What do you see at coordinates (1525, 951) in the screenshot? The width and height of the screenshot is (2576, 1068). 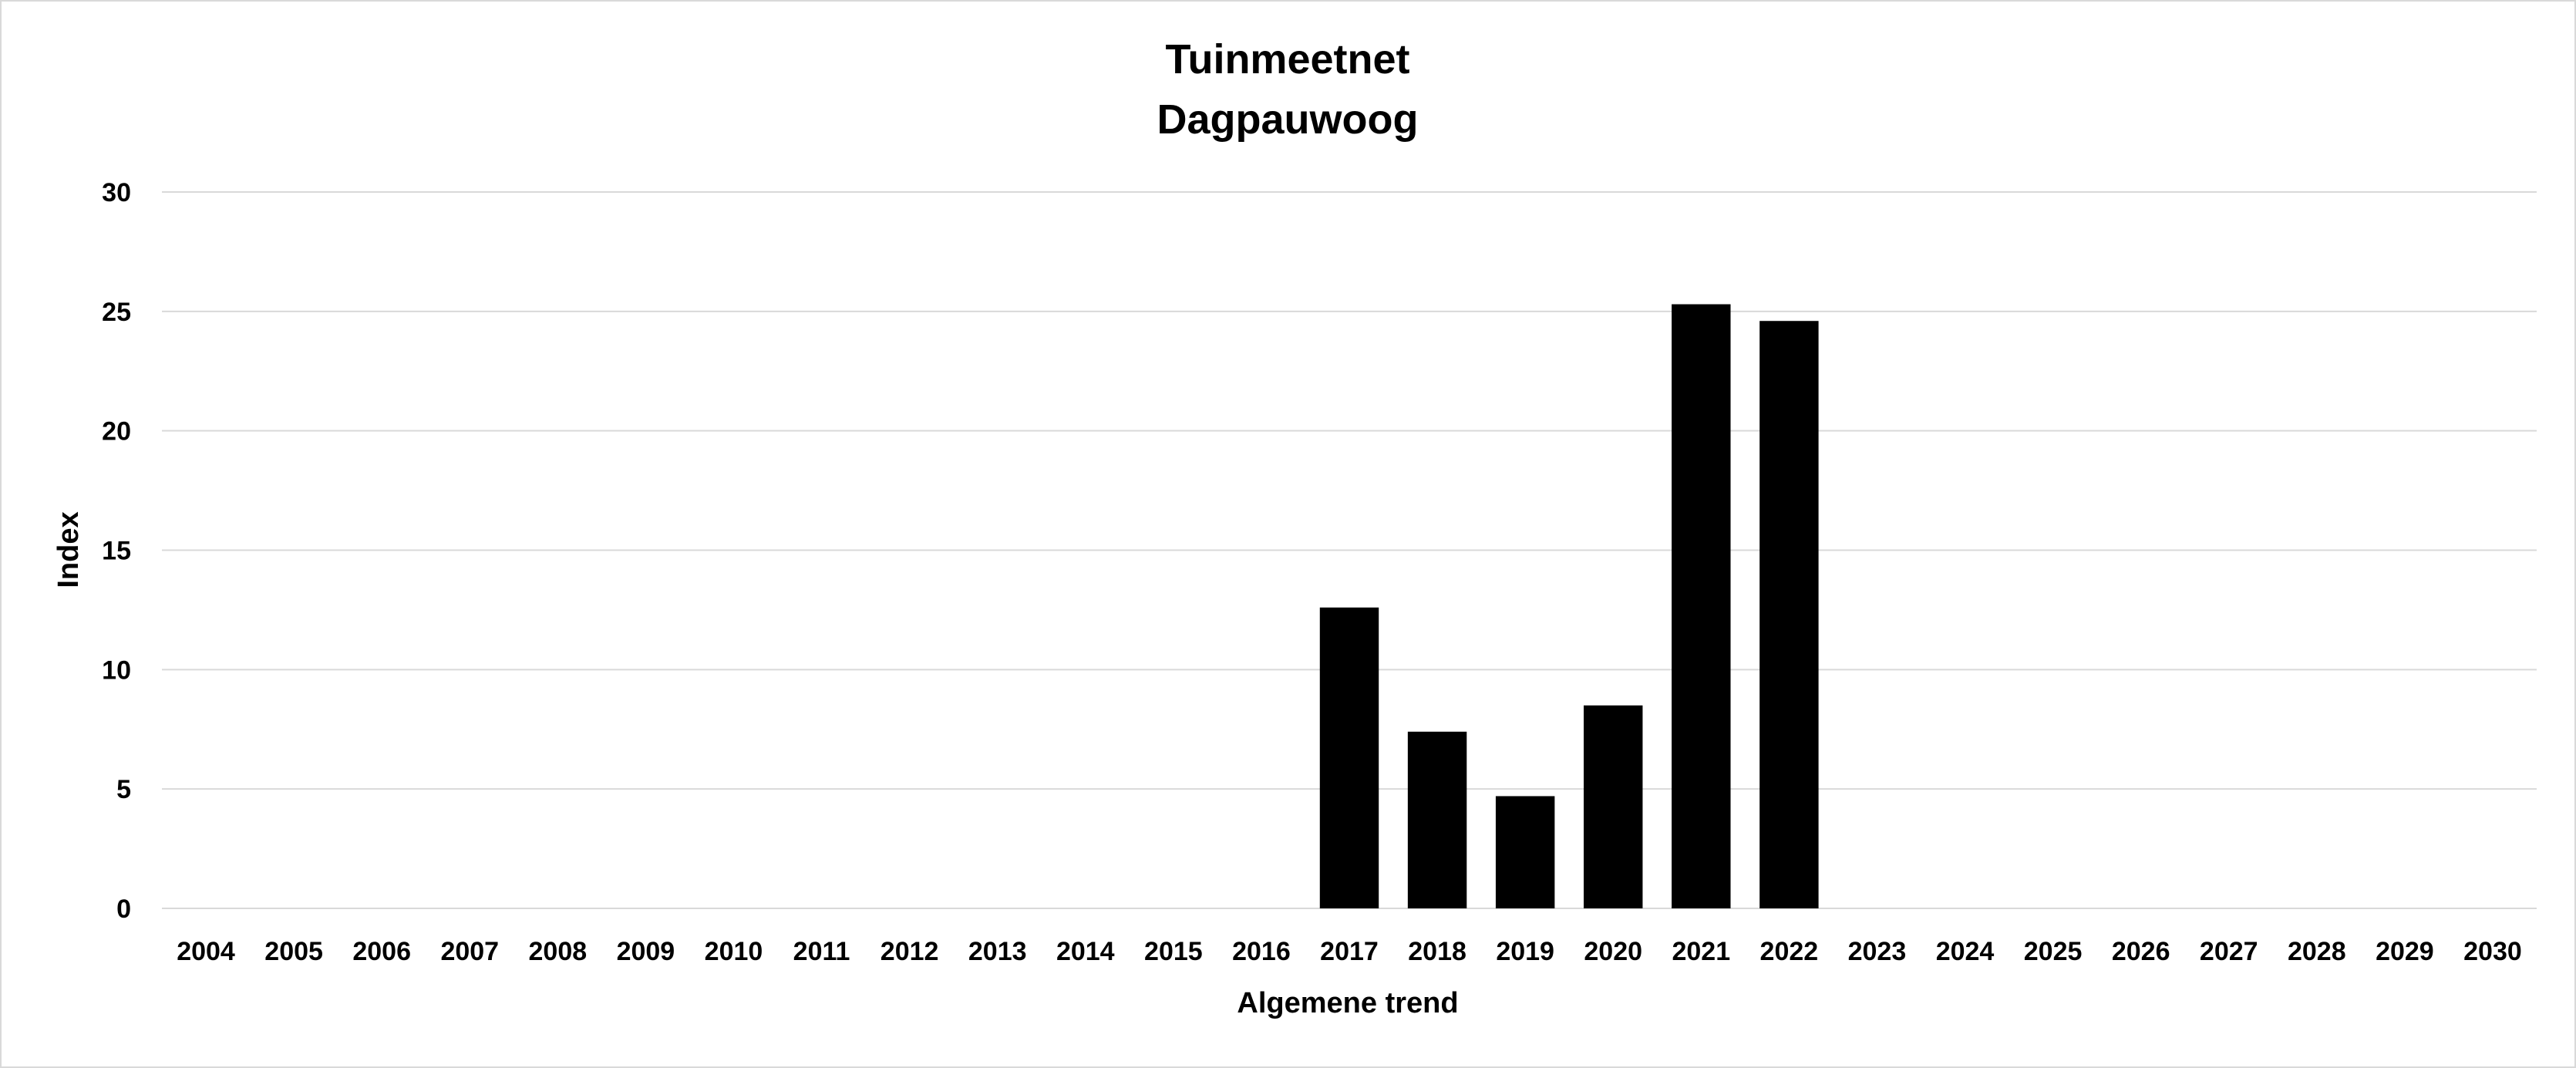 I see `x-tick-label: 2019` at bounding box center [1525, 951].